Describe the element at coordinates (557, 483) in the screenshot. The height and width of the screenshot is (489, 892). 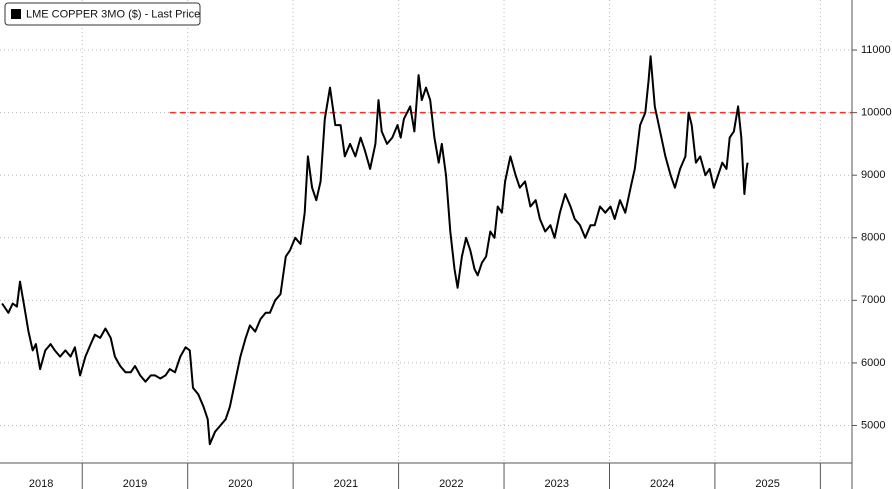
I see `x-tick-label: 2023` at that location.